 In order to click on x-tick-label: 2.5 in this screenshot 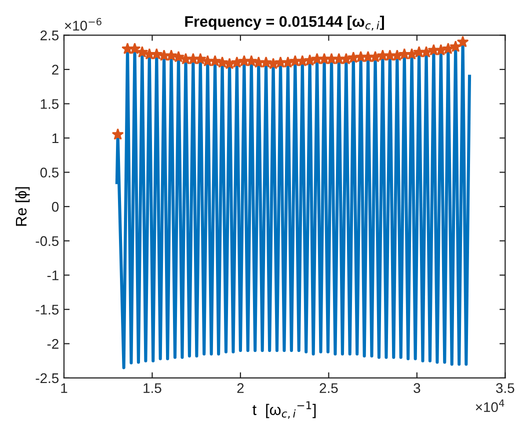, I will do `click(329, 388)`.